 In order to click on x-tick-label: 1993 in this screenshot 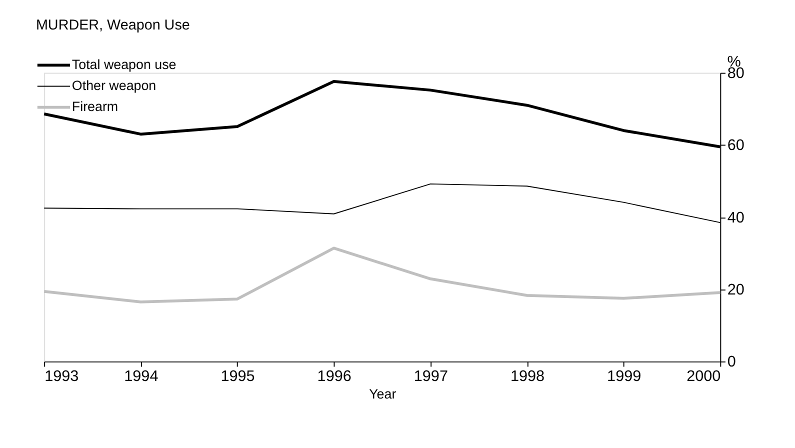, I will do `click(61, 377)`.